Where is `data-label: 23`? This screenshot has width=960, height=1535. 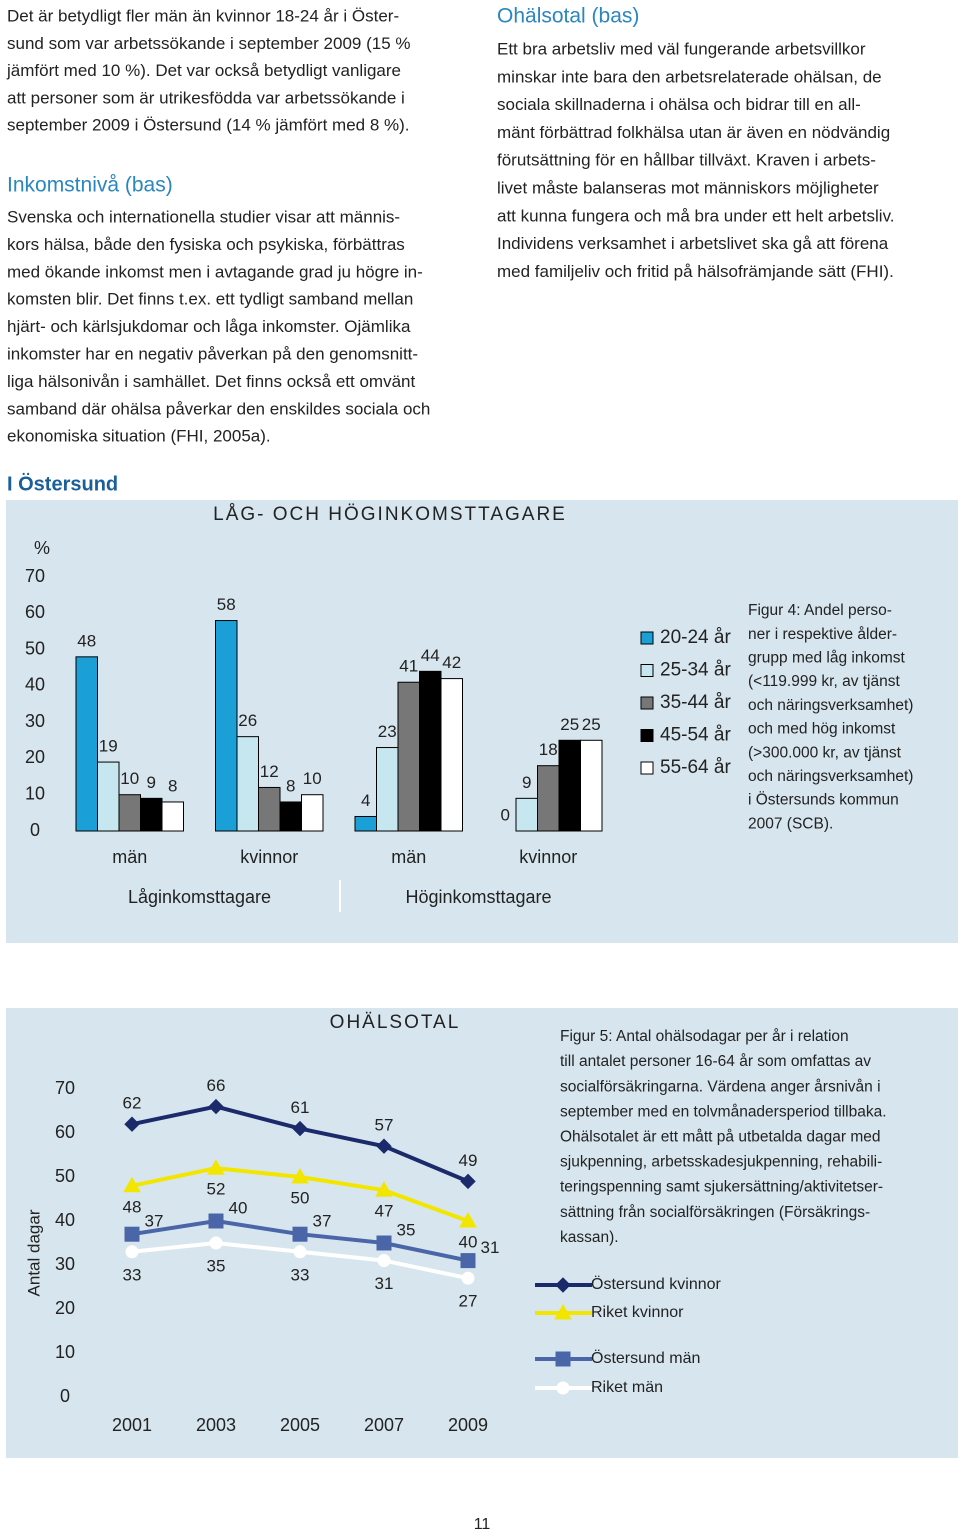 data-label: 23 is located at coordinates (387, 731).